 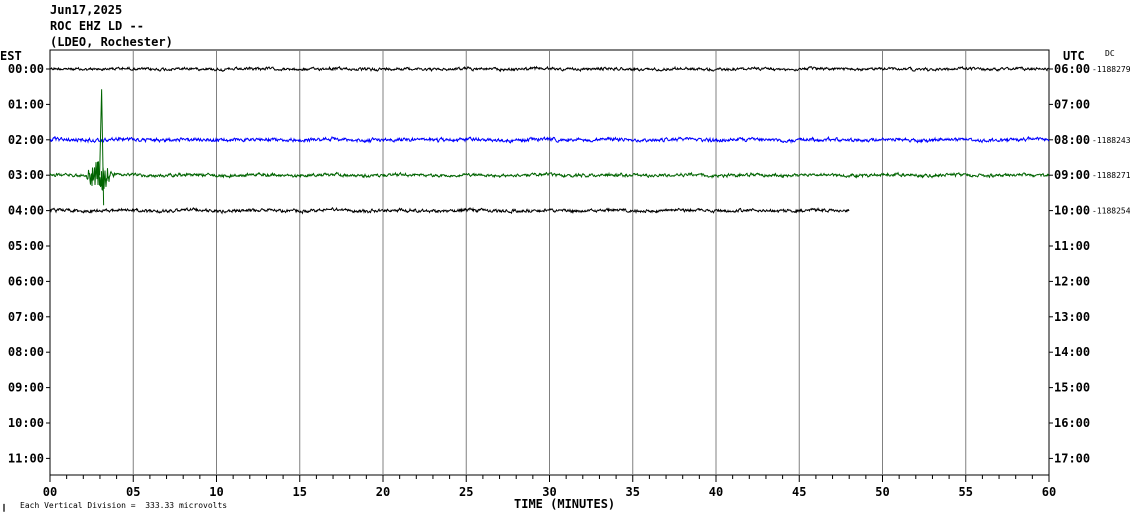 What do you see at coordinates (1072, 423) in the screenshot?
I see `utc-hour-label: 16:00` at bounding box center [1072, 423].